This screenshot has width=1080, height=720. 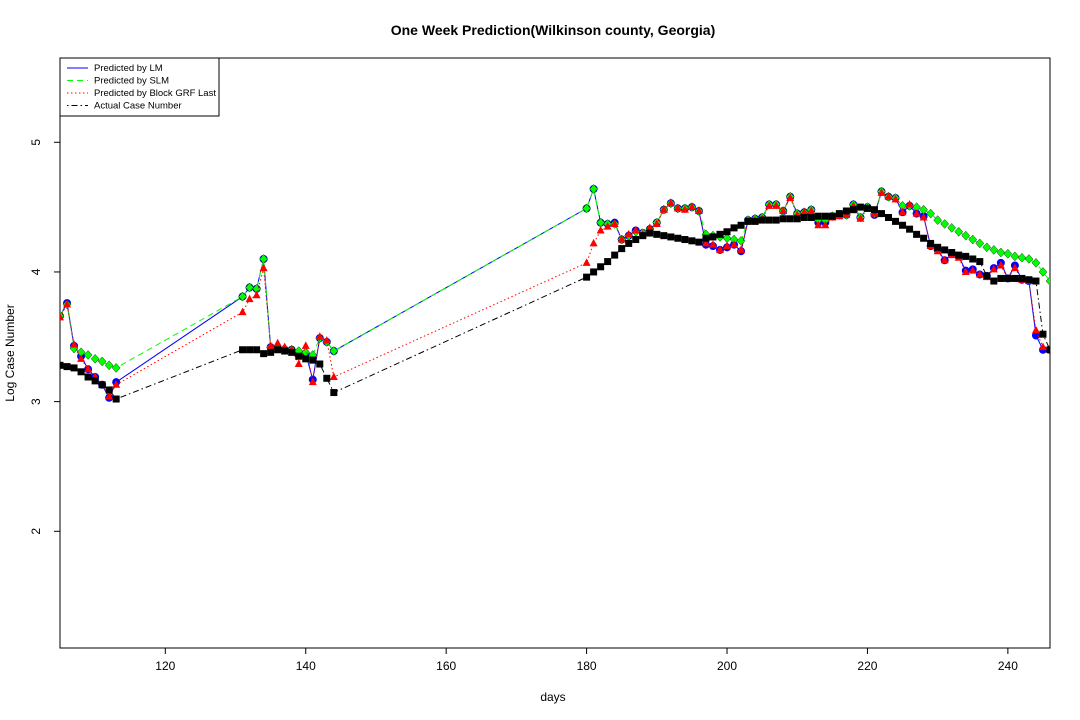 I want to click on legend-label: Predicted by SLM, so click(x=131, y=81).